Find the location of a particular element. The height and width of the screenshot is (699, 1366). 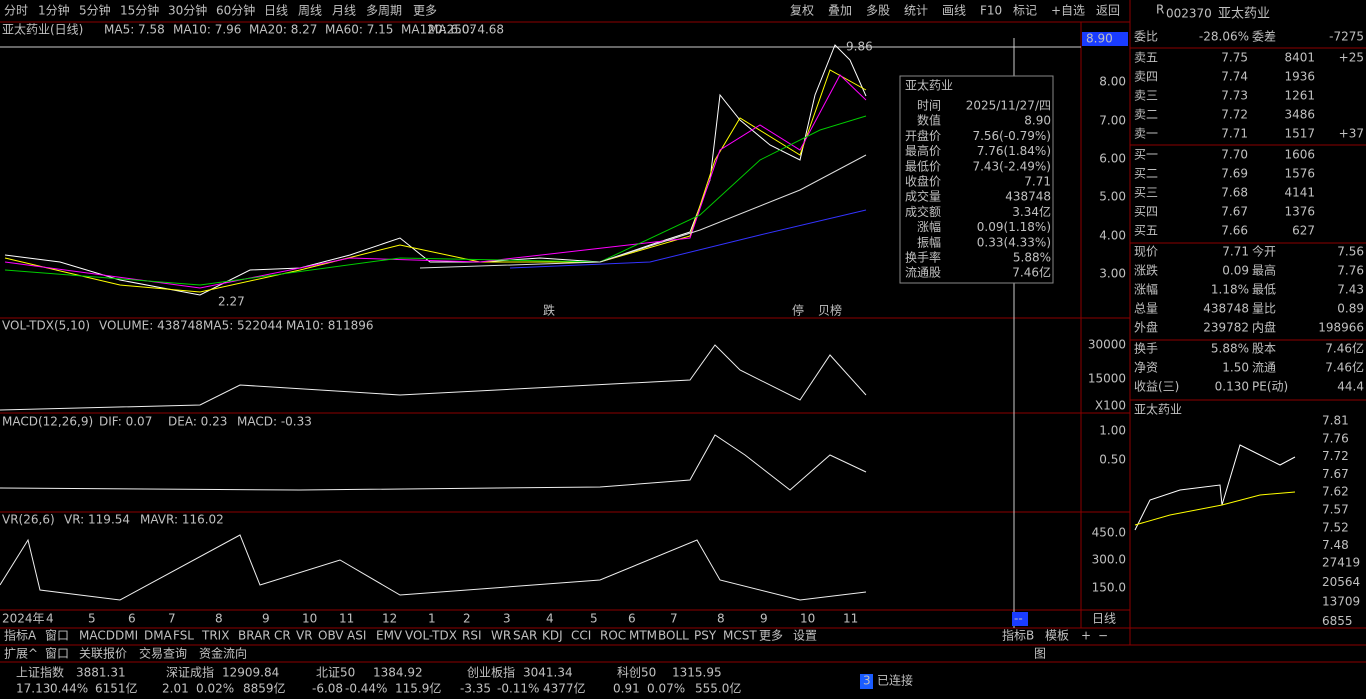

ext-tab: 交易查询 is located at coordinates (163, 653).